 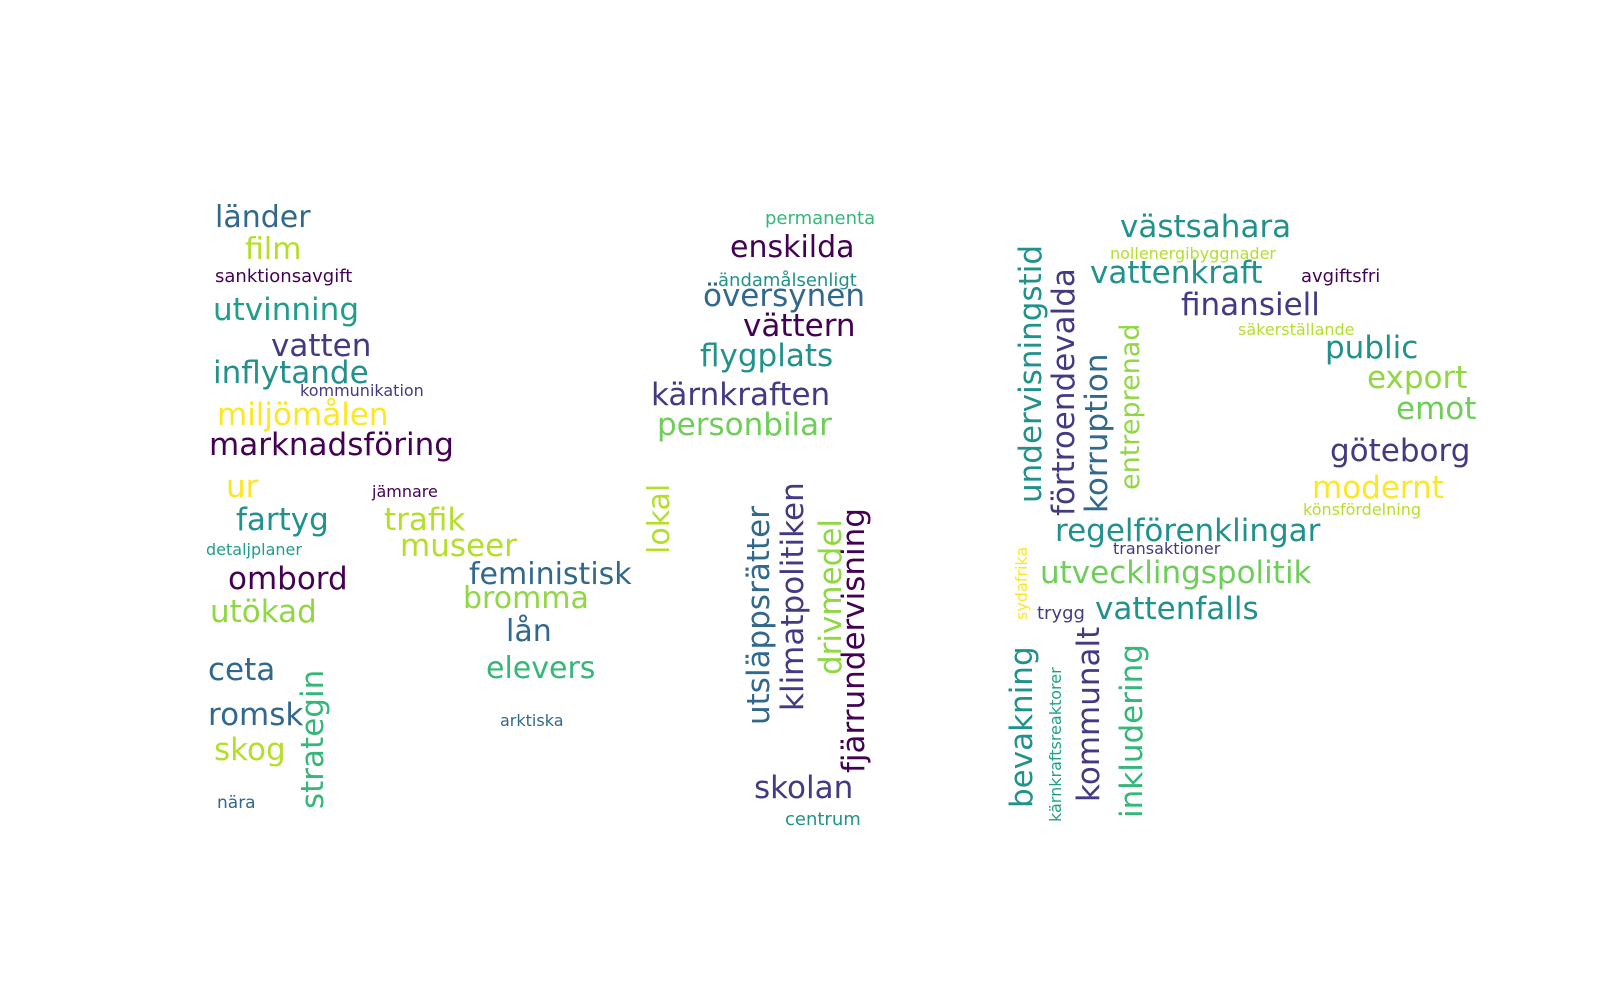 I want to click on word-regelforenklingar: regelförenklingar, so click(x=1188, y=531).